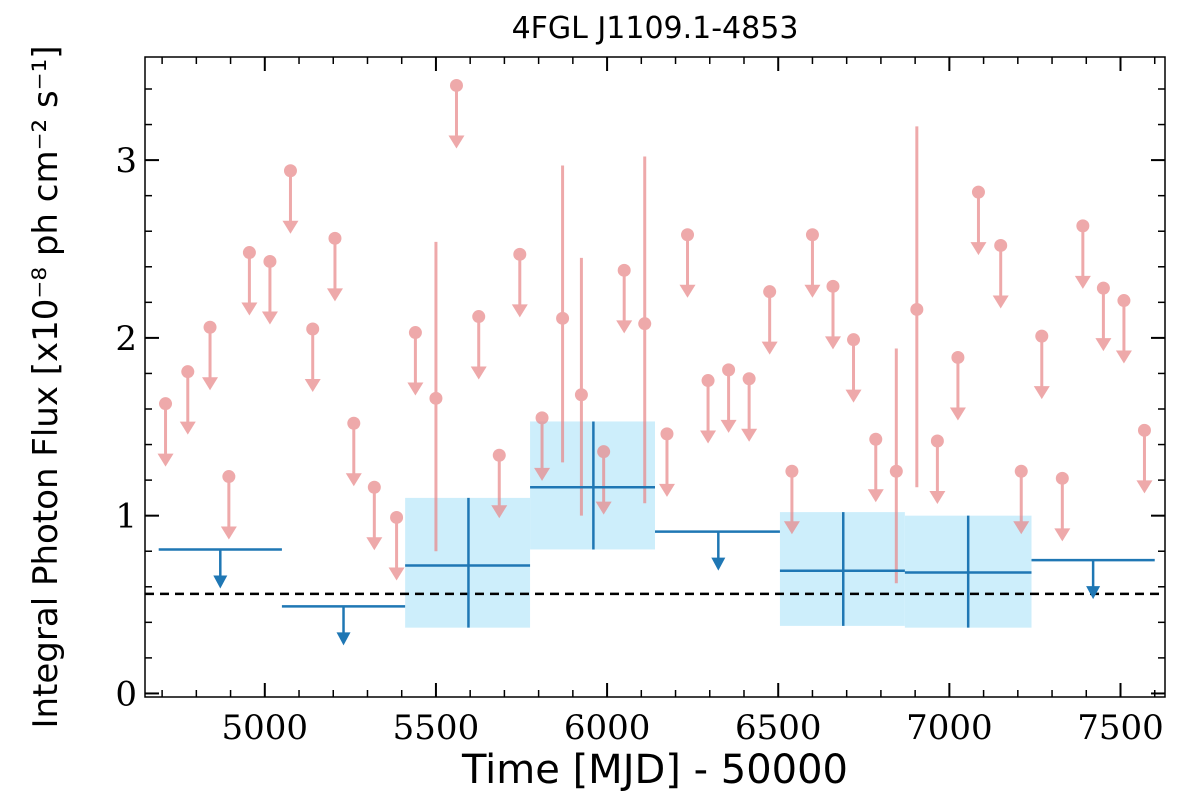 This screenshot has height=804, width=1200. I want to click on x-tick-label: 7500, so click(1120, 728).